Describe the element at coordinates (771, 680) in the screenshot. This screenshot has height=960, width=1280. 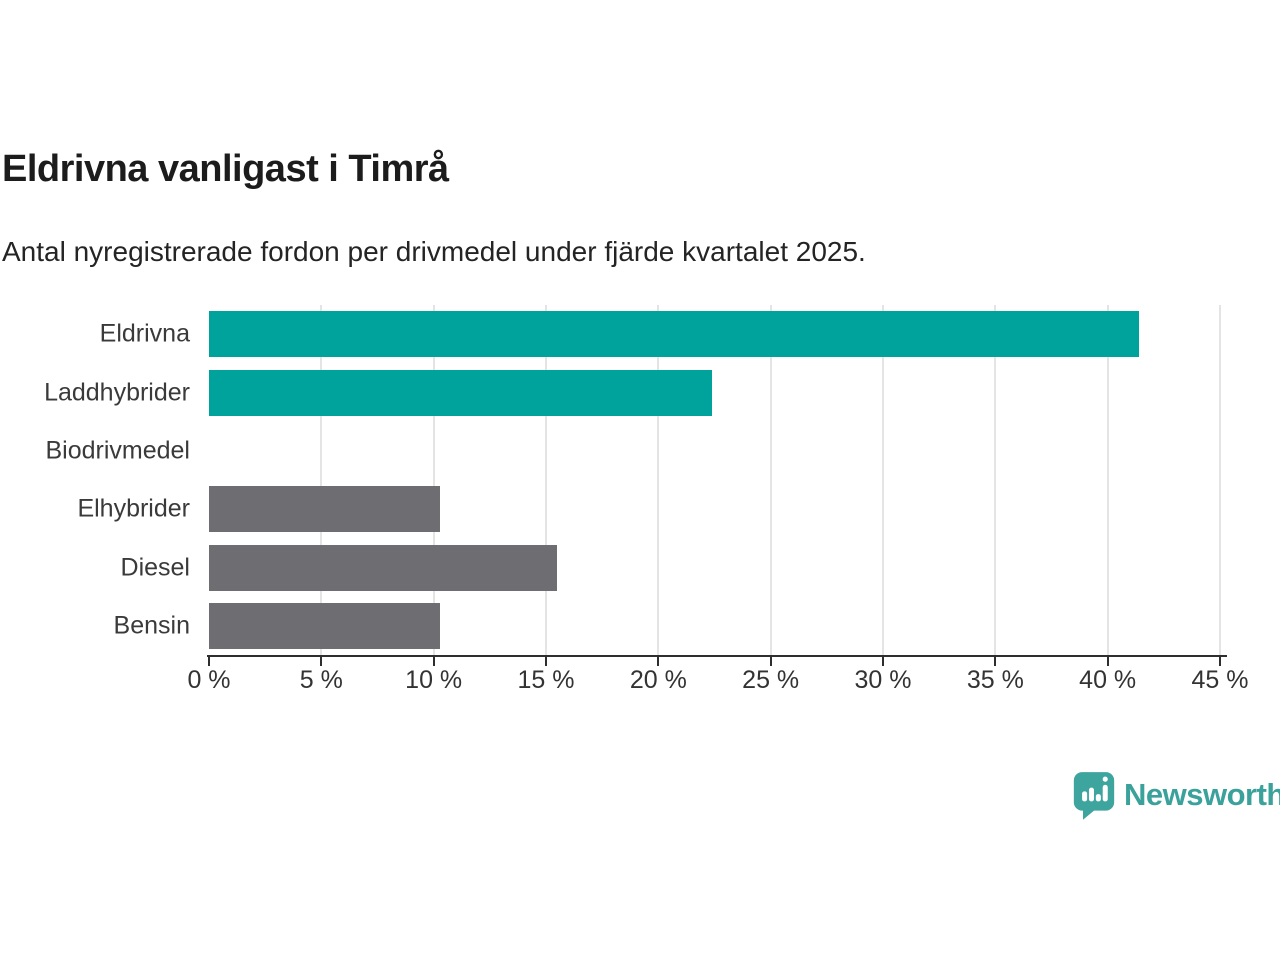
I see `x-tick-label-25: 25 %` at that location.